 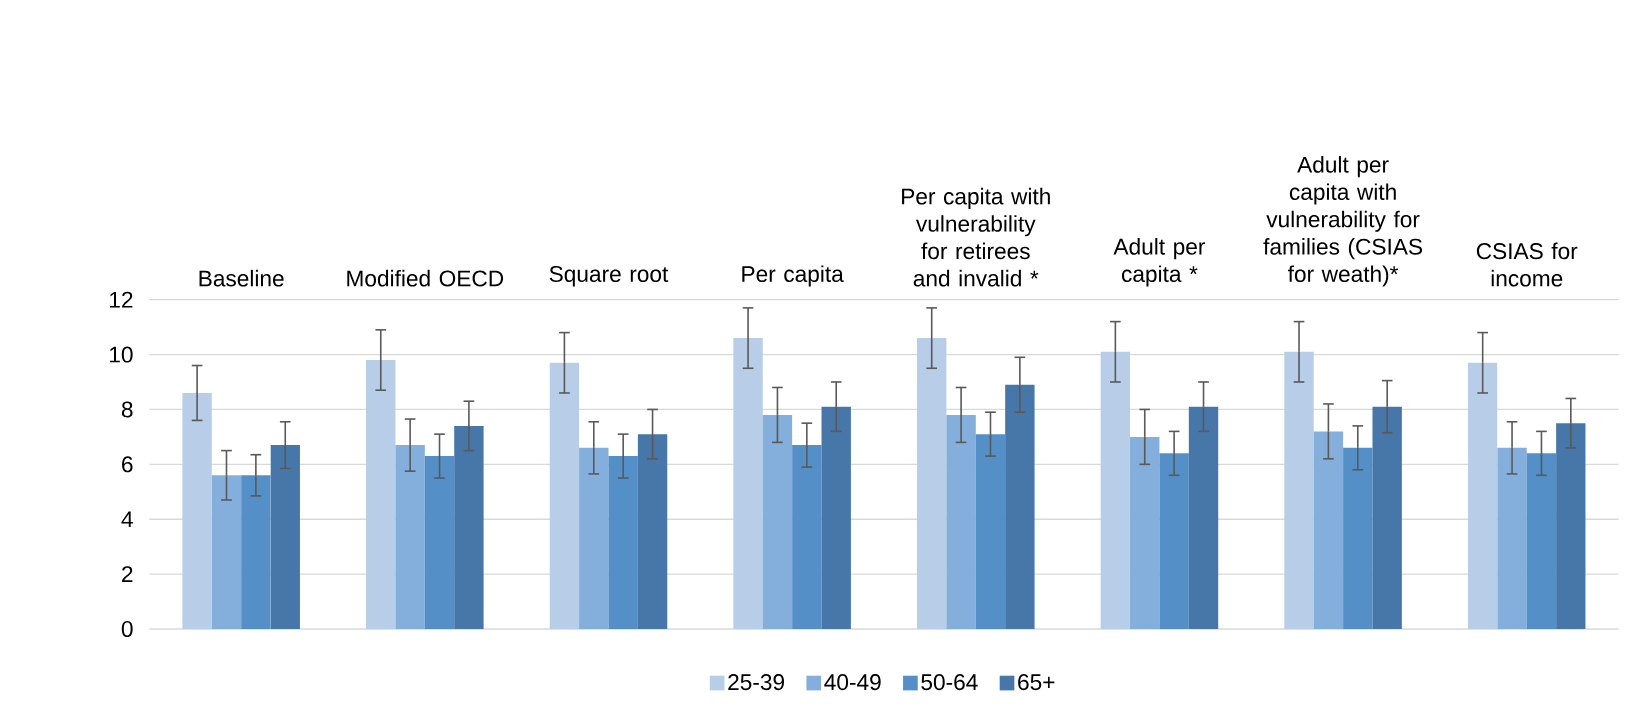 I want to click on y-tick-label: 8, so click(x=127, y=409).